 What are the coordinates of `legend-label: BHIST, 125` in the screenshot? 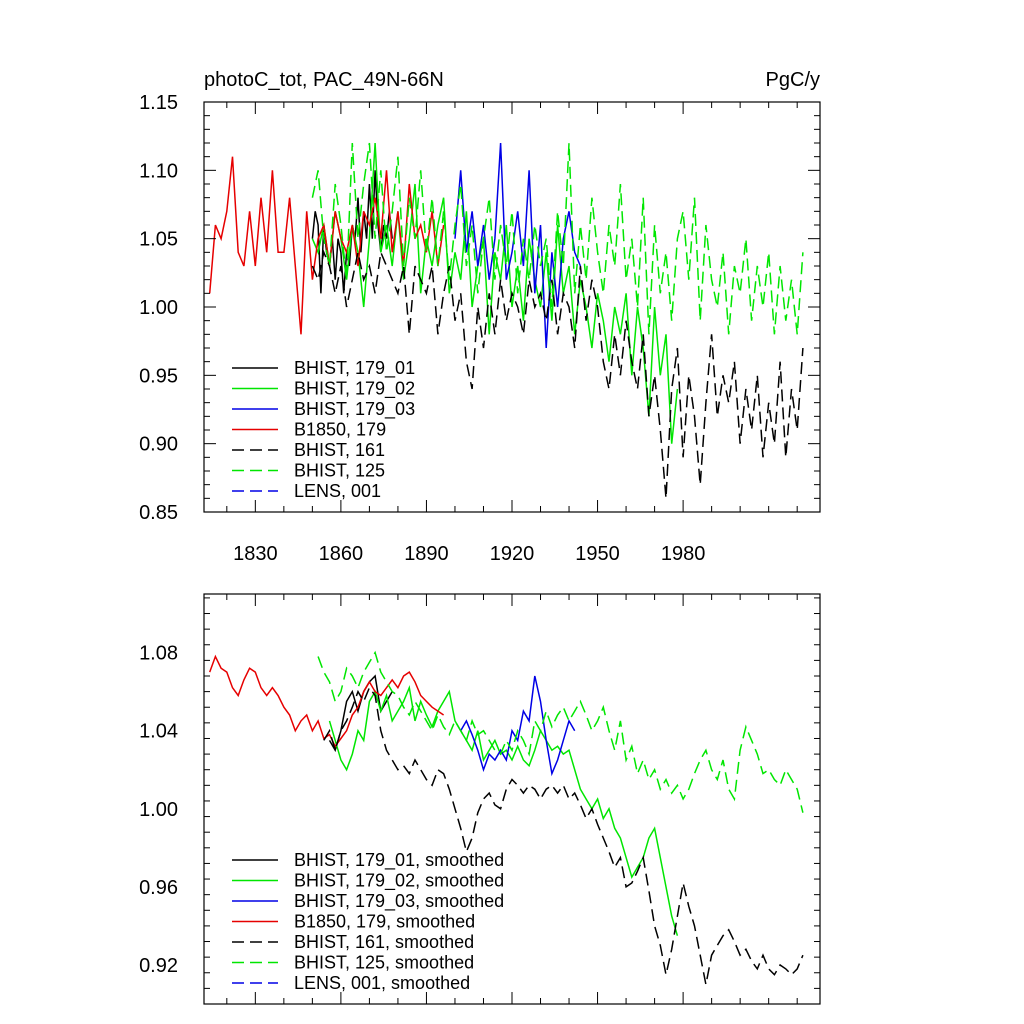 It's located at (339, 471).